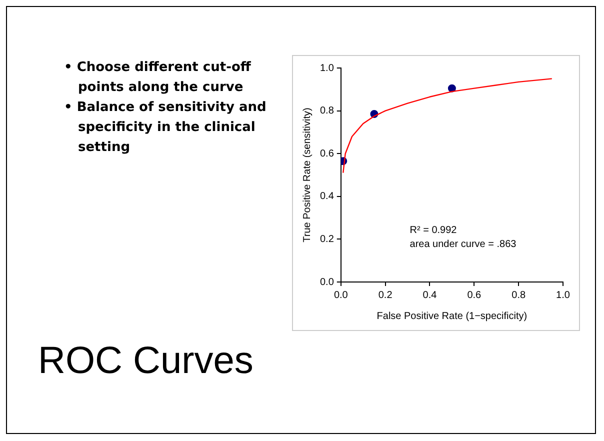 Image resolution: width=604 pixels, height=441 pixels. Describe the element at coordinates (146, 361) in the screenshot. I see `text: ROC Curves` at that location.